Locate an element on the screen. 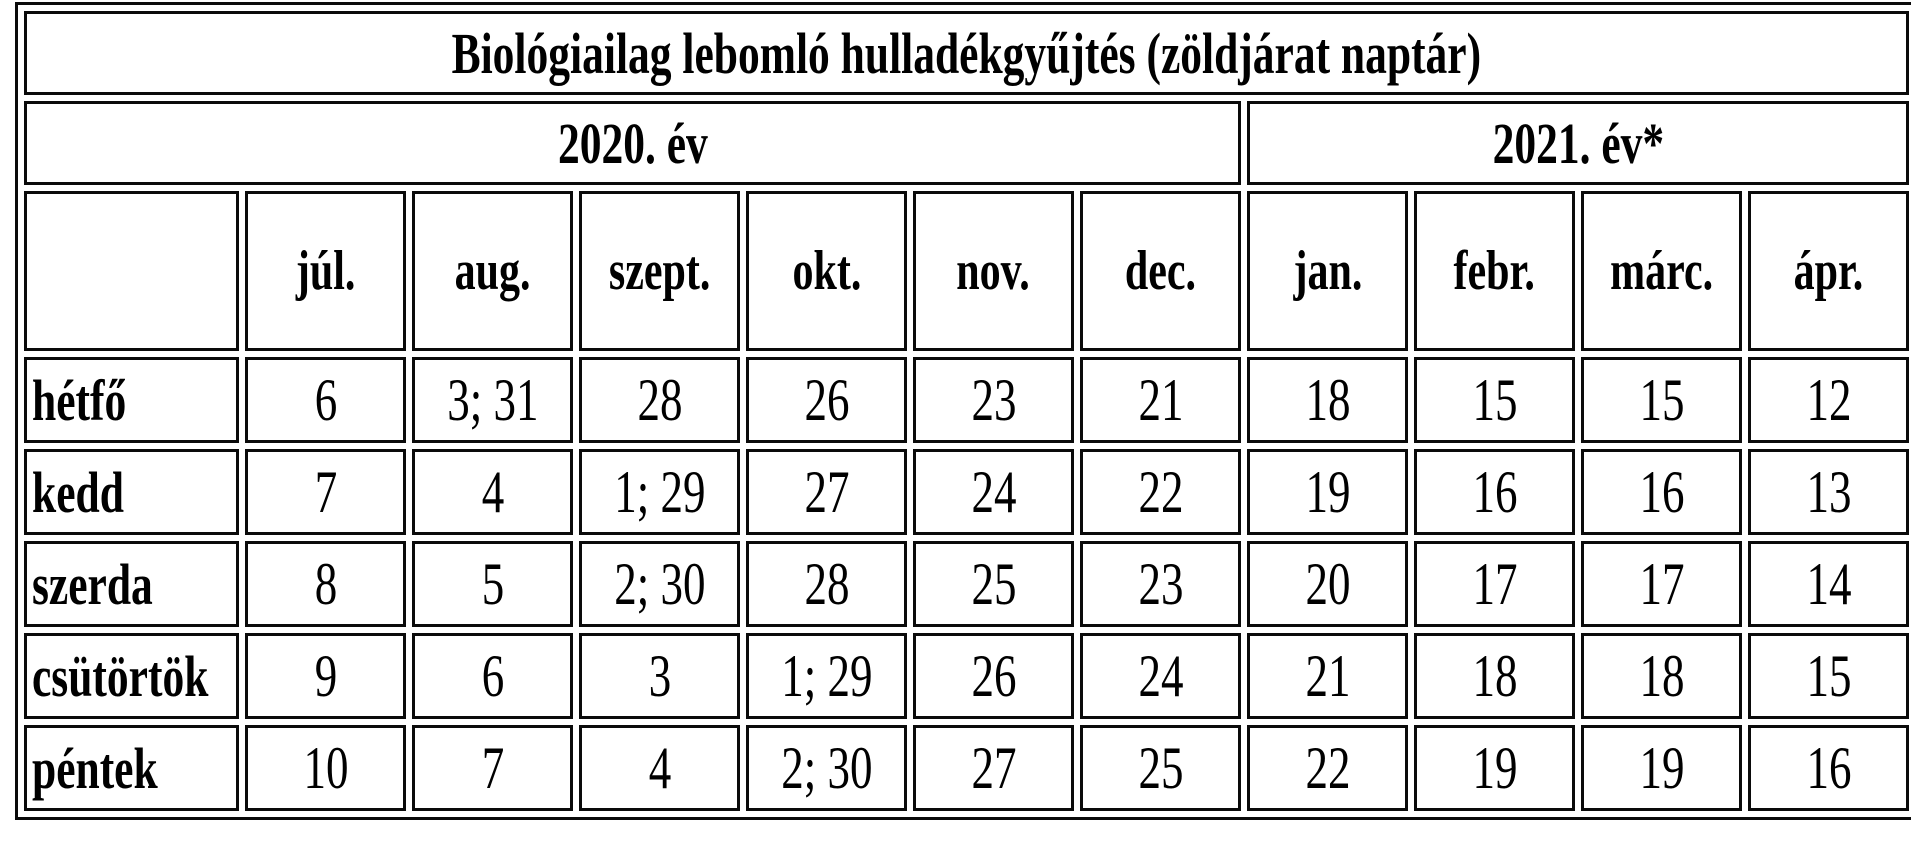  month-header-cell: jan. is located at coordinates (1327, 271).